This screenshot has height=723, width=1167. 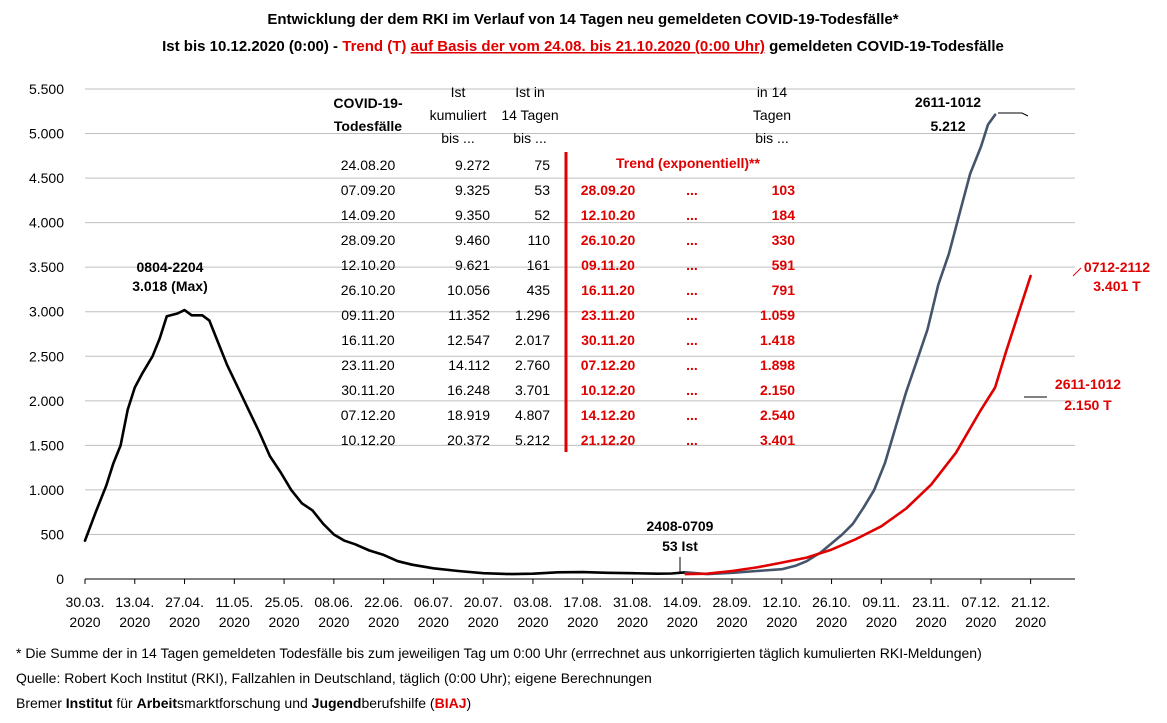 I want to click on annotation-ist-end-dates: 2611-1012, so click(x=948, y=102).